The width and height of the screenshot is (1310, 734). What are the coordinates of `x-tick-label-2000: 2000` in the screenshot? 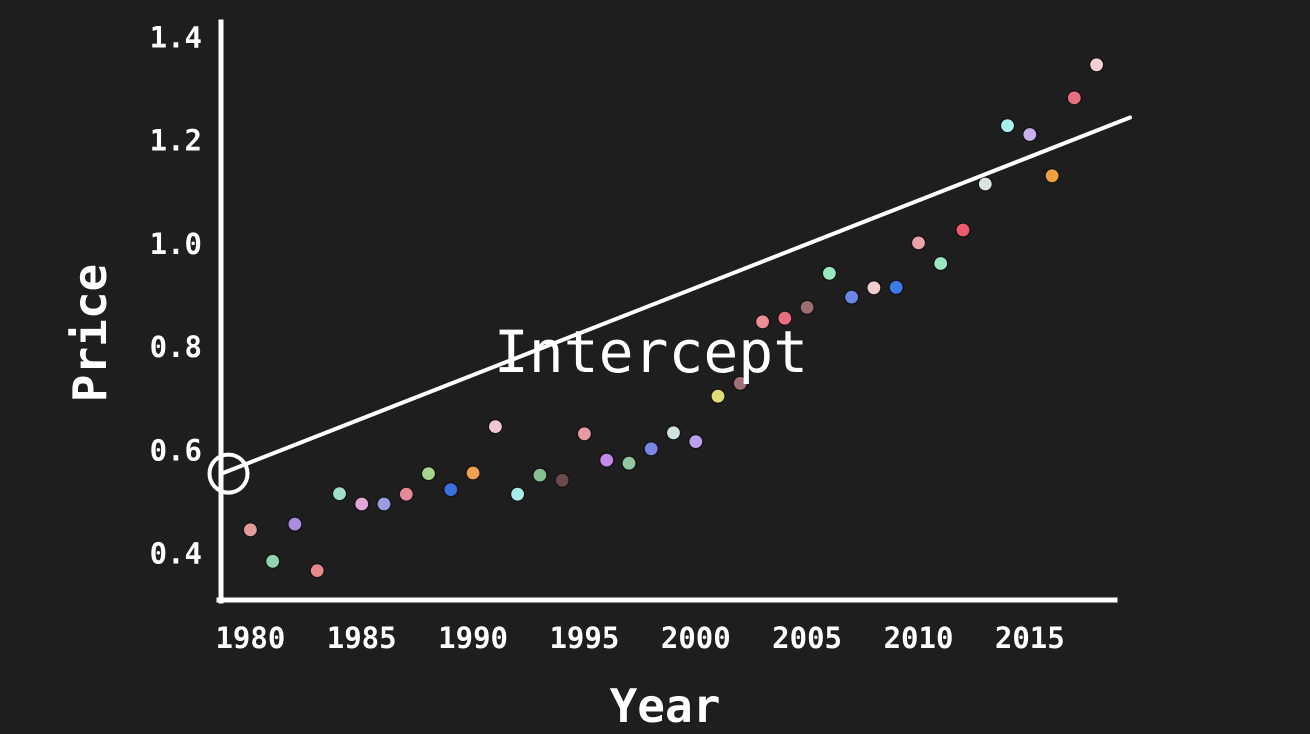 It's located at (696, 638).